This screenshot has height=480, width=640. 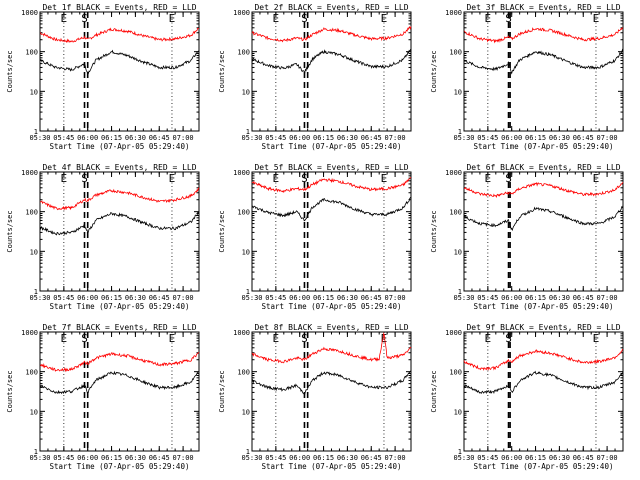 What do you see at coordinates (543, 327) in the screenshot?
I see `chart-title: Det 9f BLACK = Events, RED = LLD` at bounding box center [543, 327].